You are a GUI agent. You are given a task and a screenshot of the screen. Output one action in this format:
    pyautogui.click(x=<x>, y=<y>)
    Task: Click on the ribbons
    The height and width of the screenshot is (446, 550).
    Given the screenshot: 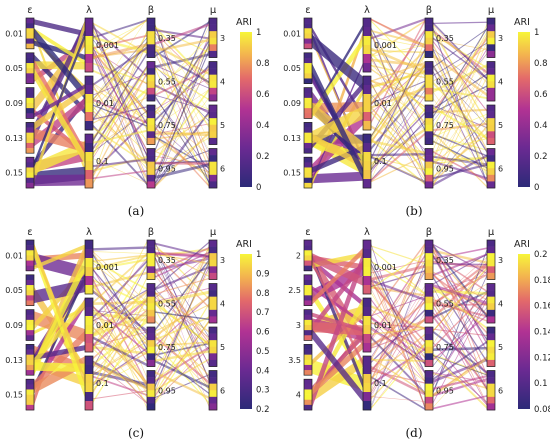 What is the action you would take?
    pyautogui.click(x=121, y=325)
    